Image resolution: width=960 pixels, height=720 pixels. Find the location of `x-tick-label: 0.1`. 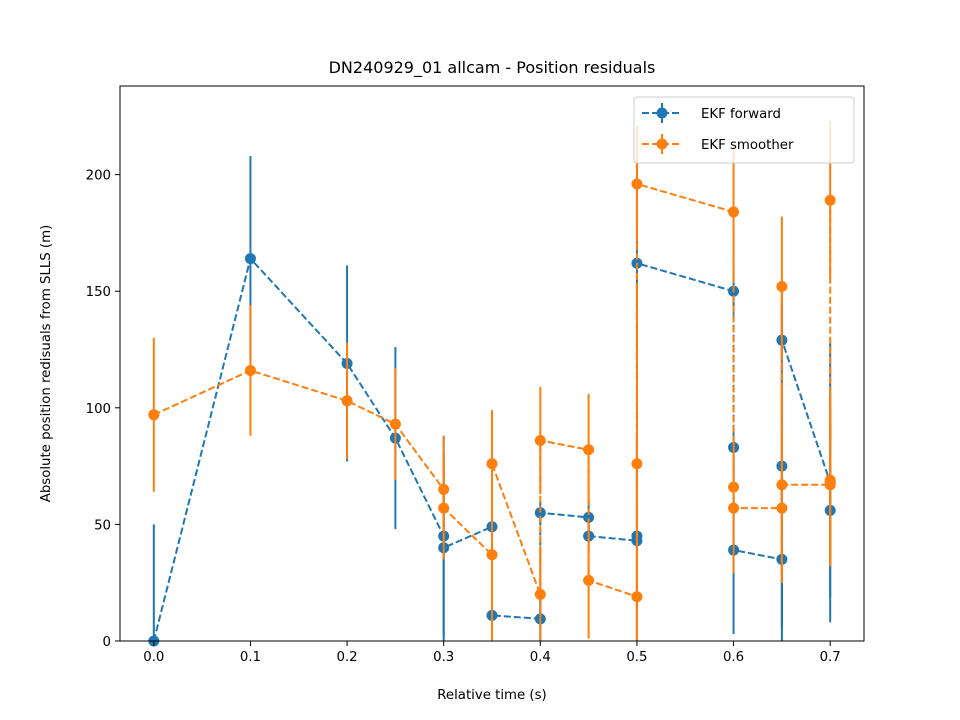

x-tick-label: 0.1 is located at coordinates (250, 657).